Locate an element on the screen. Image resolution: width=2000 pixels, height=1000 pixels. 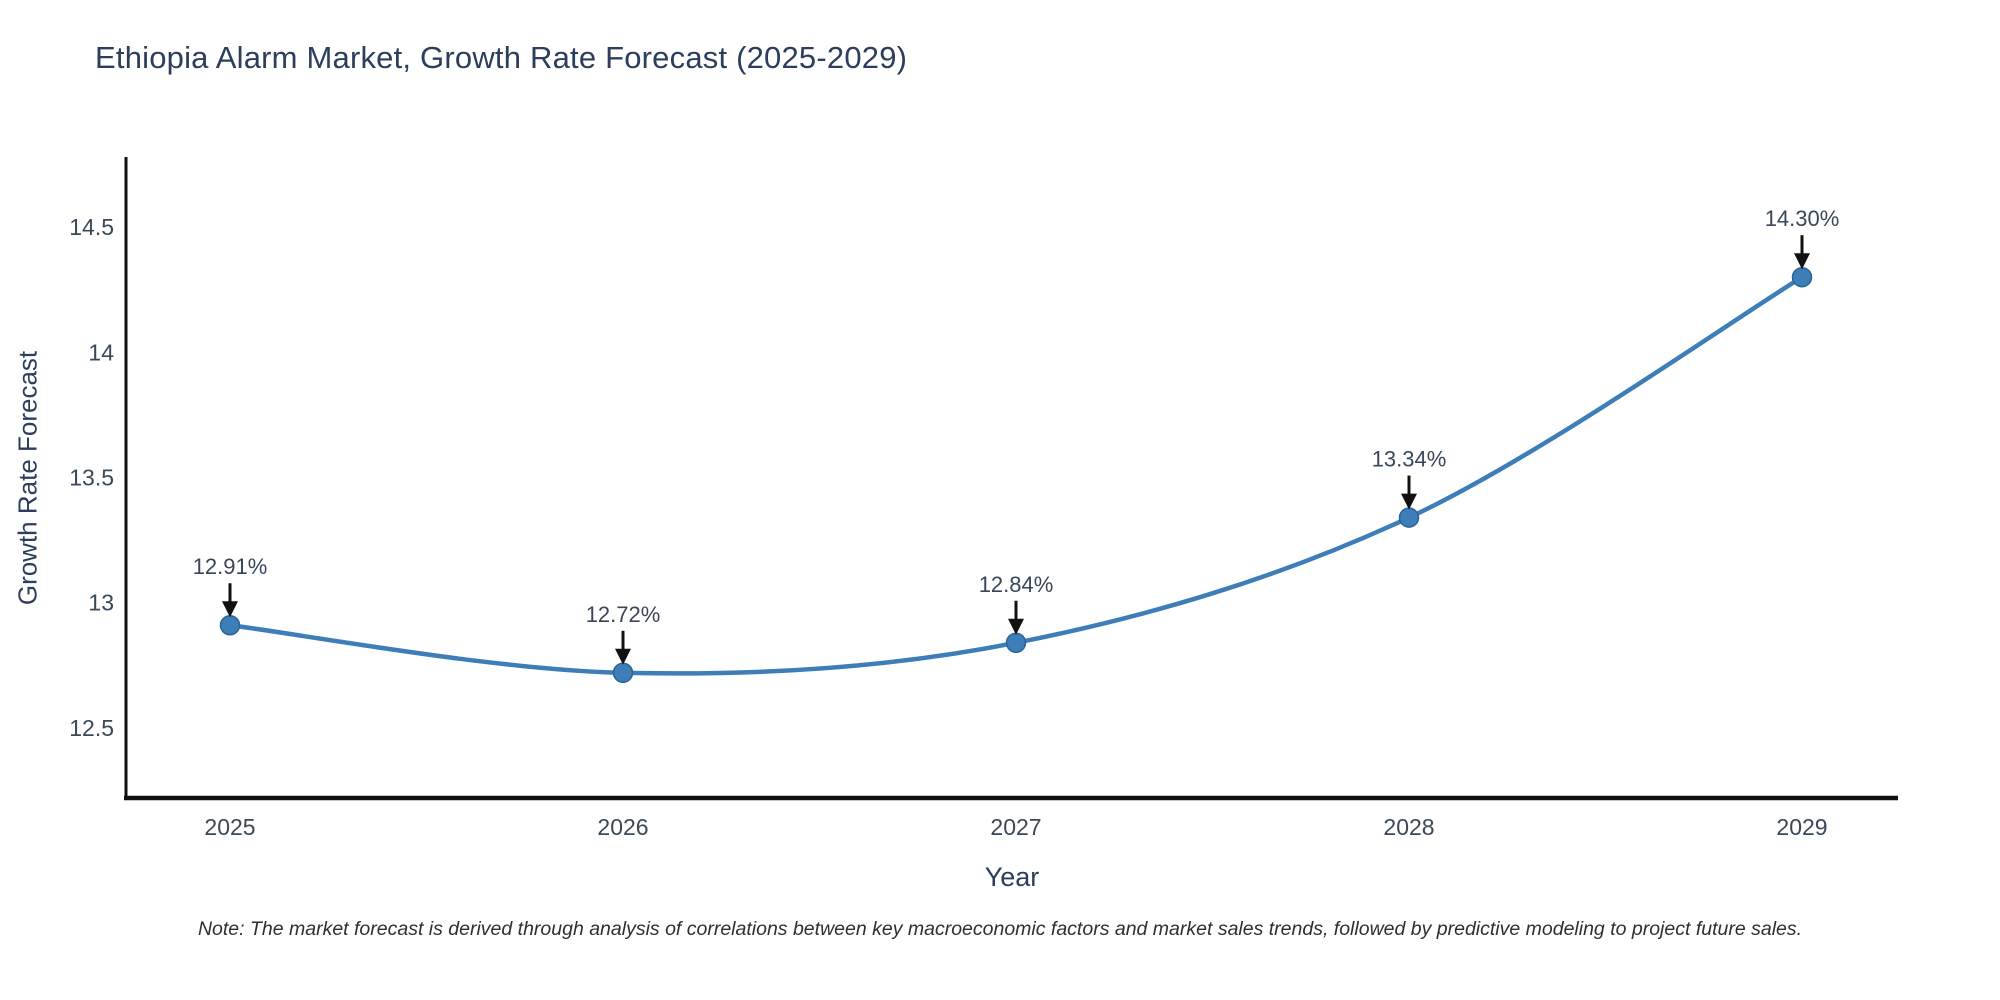
x-tick-label: 2027 is located at coordinates (1015, 827).